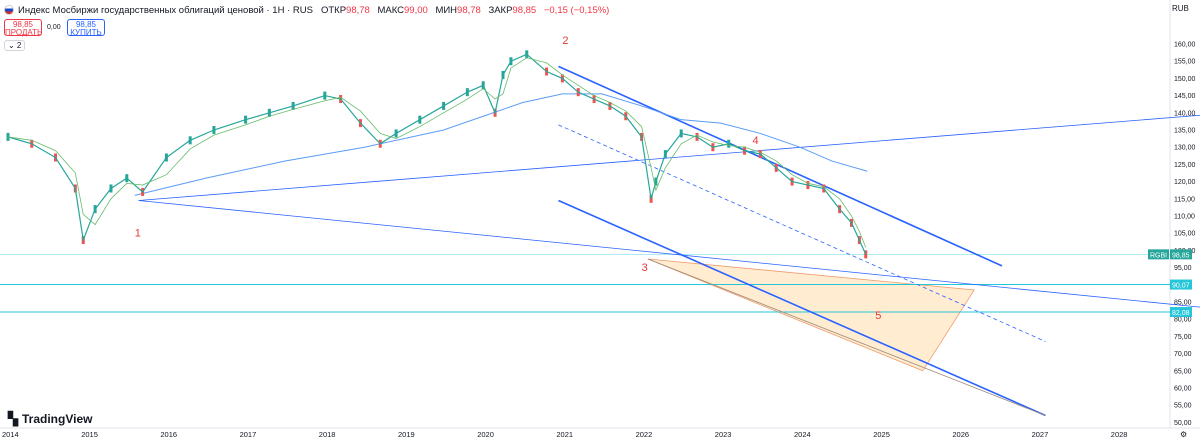  Describe the element at coordinates (1185, 45) in the screenshot. I see `price-tick-label: 160,00` at that location.